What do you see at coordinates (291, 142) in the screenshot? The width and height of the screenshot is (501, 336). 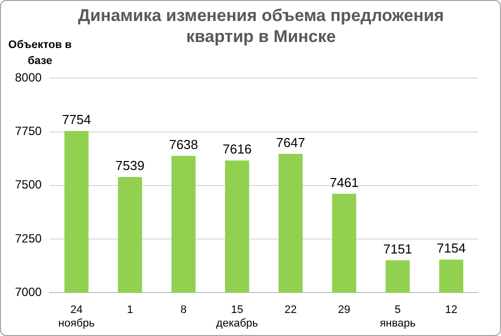 I see `data-label: 7647` at bounding box center [291, 142].